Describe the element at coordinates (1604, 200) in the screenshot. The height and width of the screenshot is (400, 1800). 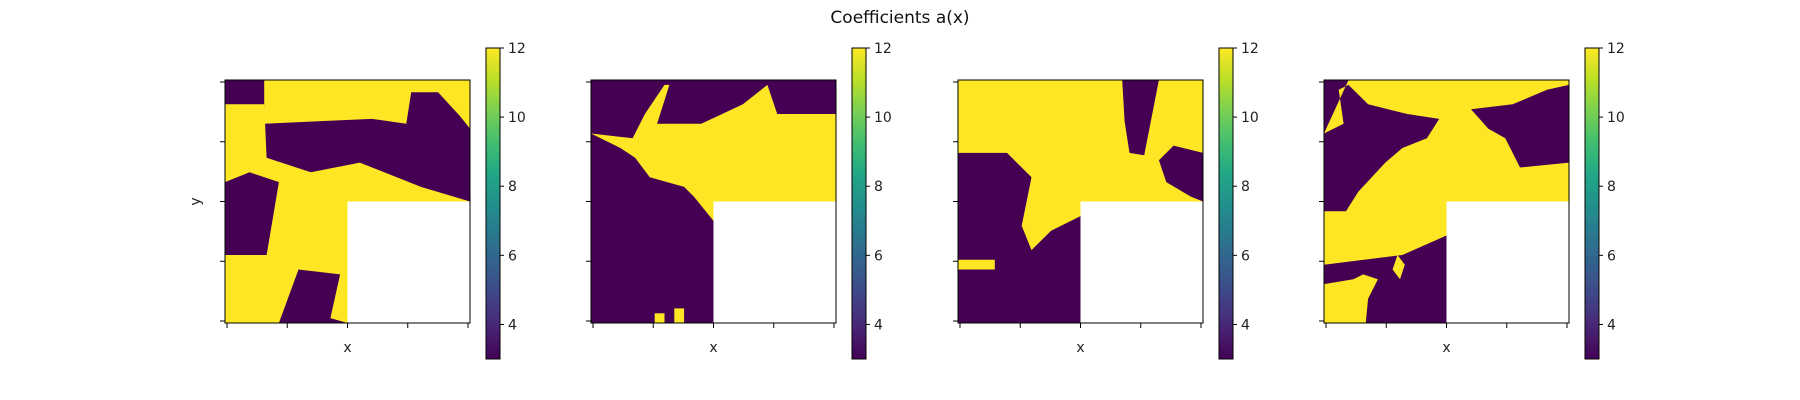
I see `colorbar-4: 4 6 8 10 12` at that location.